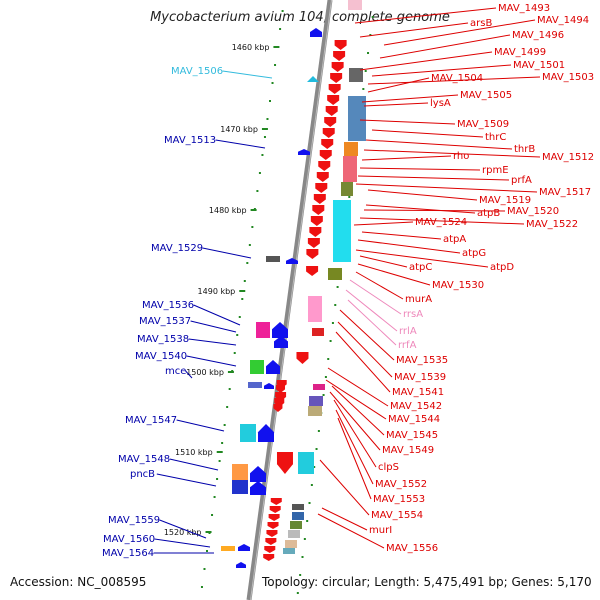  What do you see at coordinates (205, 372) in the screenshot?
I see `kbp-label: 1500 kbp` at bounding box center [205, 372].